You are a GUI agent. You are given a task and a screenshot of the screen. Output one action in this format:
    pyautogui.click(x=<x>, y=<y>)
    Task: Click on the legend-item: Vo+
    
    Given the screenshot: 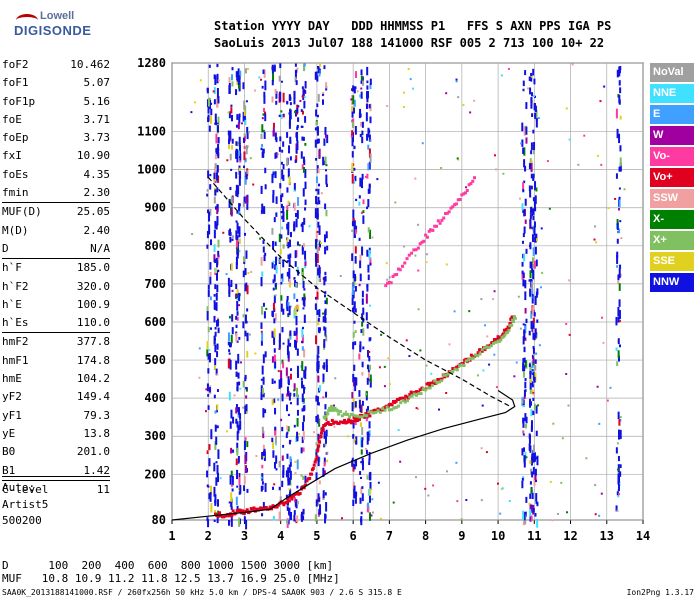 What is the action you would take?
    pyautogui.click(x=672, y=177)
    